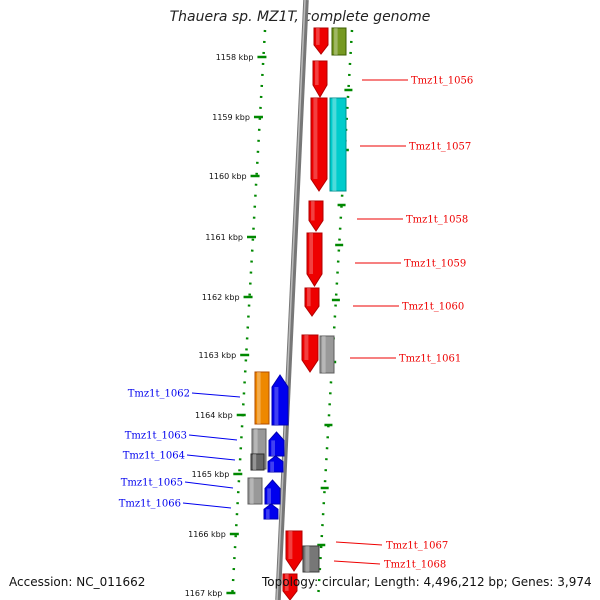 Image resolution: width=600 pixels, height=600 pixels. Describe the element at coordinates (338, 144) in the screenshot. I see `feature-cyan` at that location.